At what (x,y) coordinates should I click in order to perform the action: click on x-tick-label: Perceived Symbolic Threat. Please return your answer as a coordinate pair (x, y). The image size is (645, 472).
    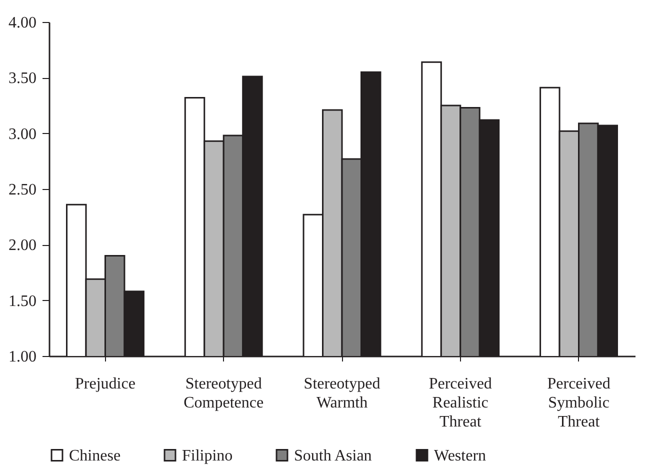
    Looking at the image, I should click on (578, 403).